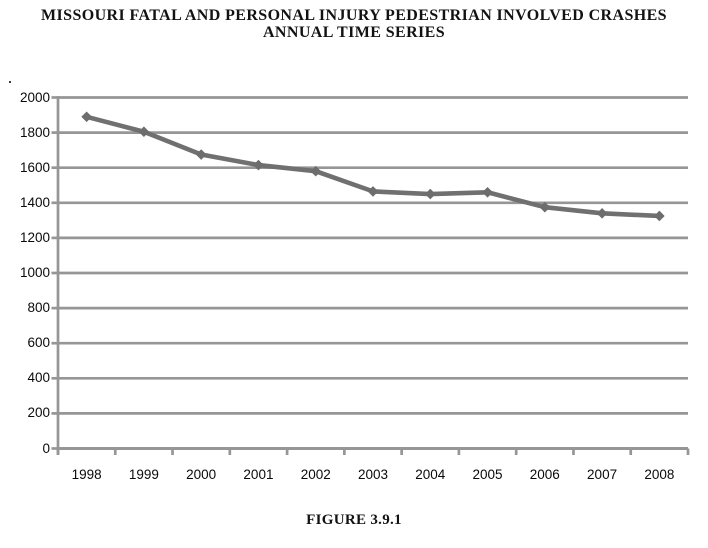  Describe the element at coordinates (34, 202) in the screenshot. I see `y-axis-label: 1400` at that location.